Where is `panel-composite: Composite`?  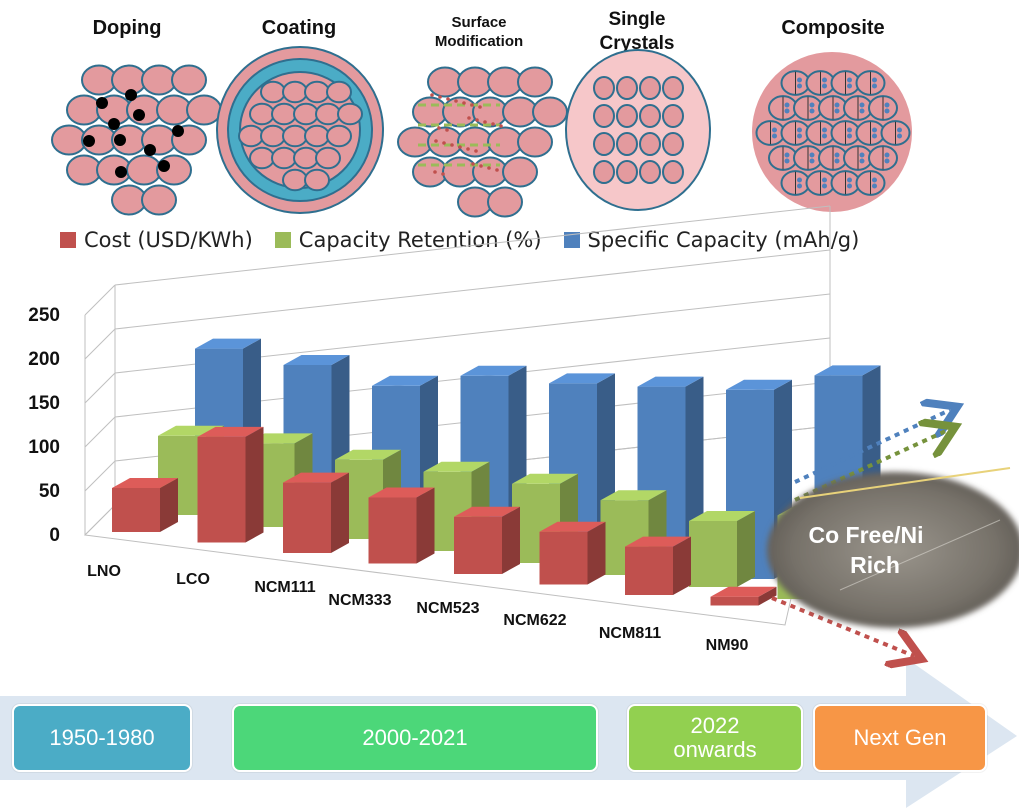 panel-composite: Composite is located at coordinates (832, 114).